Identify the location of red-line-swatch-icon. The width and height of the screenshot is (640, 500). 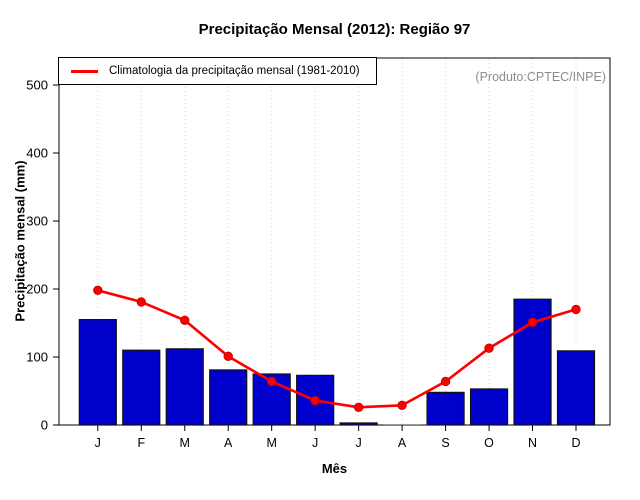
(84, 71).